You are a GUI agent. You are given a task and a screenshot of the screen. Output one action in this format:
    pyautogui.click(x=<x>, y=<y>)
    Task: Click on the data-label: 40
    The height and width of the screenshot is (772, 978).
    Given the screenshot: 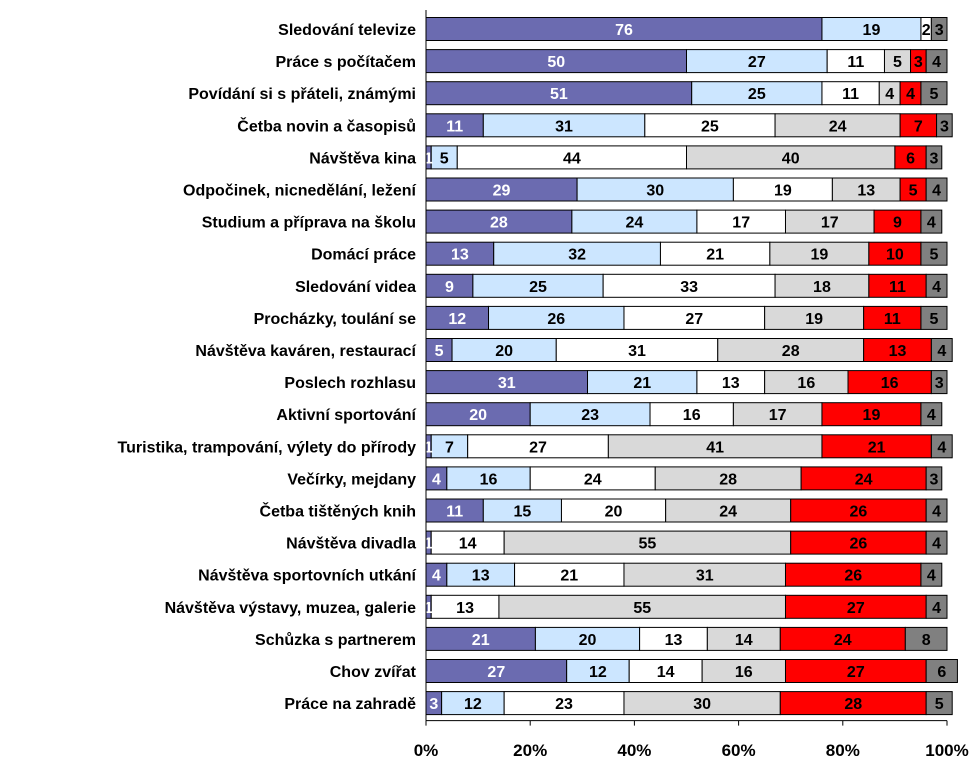 What is the action you would take?
    pyautogui.click(x=791, y=158)
    